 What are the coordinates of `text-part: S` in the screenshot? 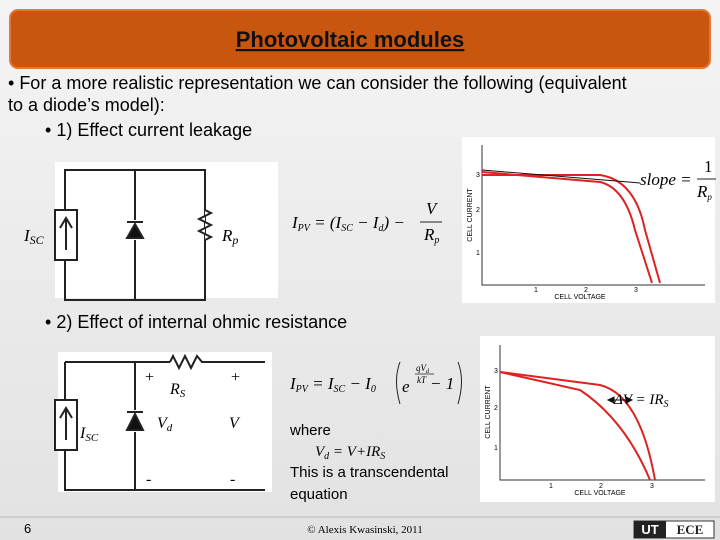 It's located at (382, 456).